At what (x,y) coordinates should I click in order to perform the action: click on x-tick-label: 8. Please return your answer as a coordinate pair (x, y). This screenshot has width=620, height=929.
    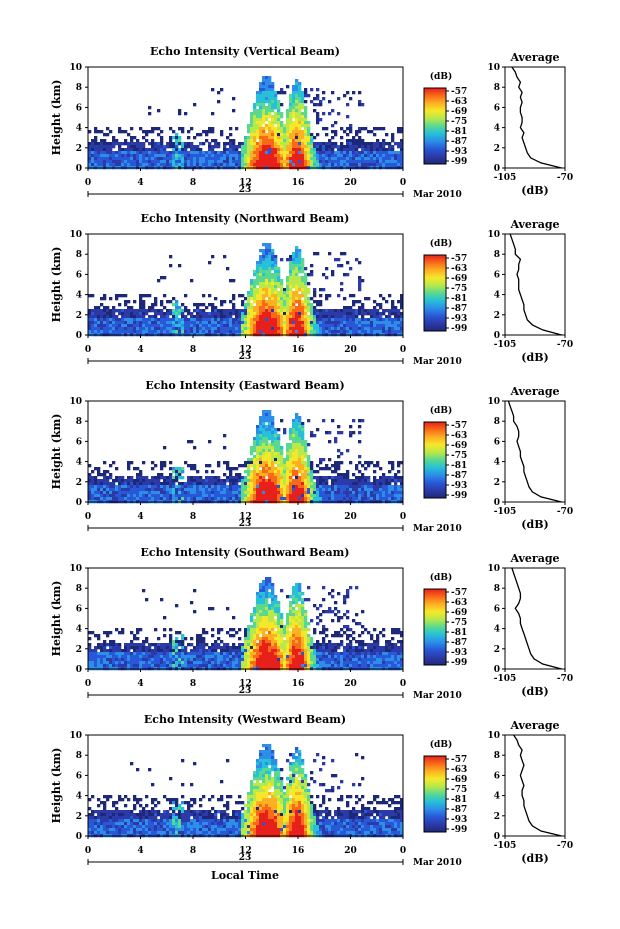
    Looking at the image, I should click on (193, 517).